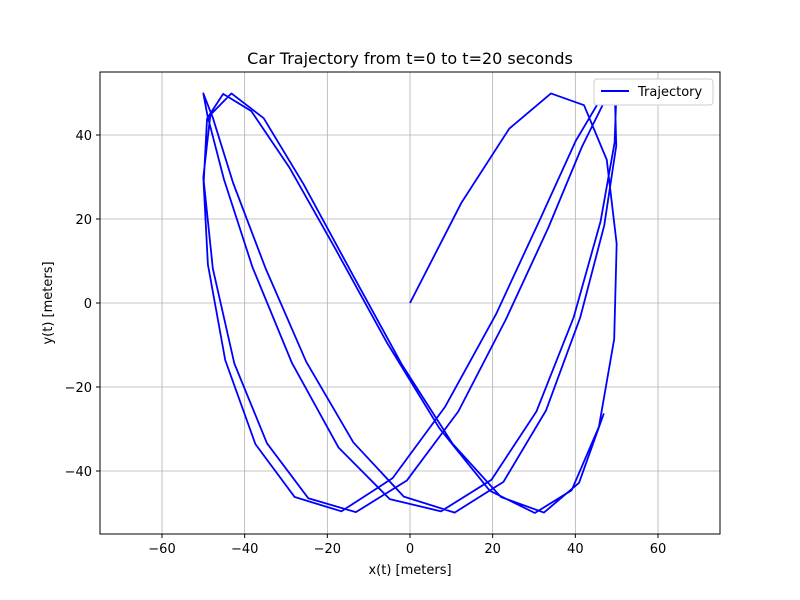 The image size is (800, 600). I want to click on x-axis: −60 −40 −20 0 20 40 60, so click(407, 545).